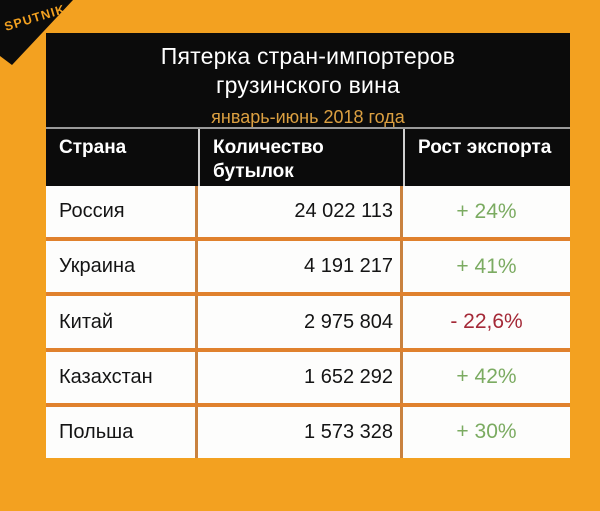  What do you see at coordinates (300, 212) in the screenshot?
I see `bottles-cell: 24 022 113` at bounding box center [300, 212].